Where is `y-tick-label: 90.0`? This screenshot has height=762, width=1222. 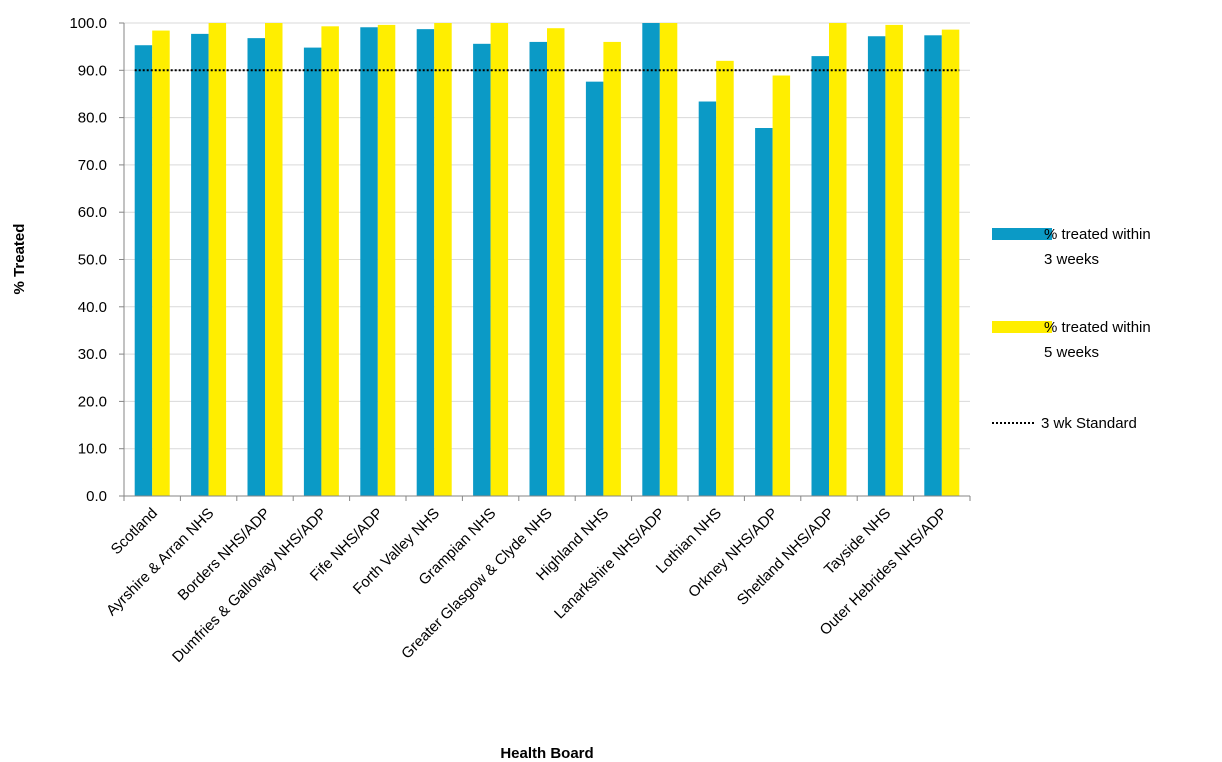
y-tick-label: 90.0 is located at coordinates (92, 70).